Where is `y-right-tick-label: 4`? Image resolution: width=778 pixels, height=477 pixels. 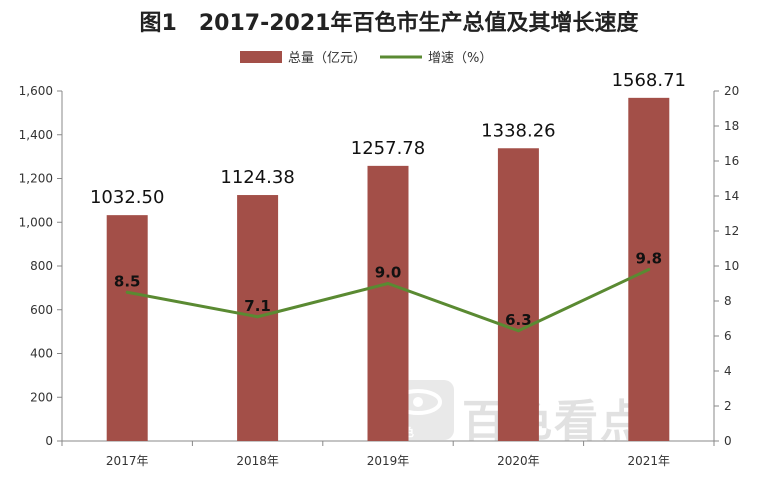
y-right-tick-label: 4 is located at coordinates (728, 371).